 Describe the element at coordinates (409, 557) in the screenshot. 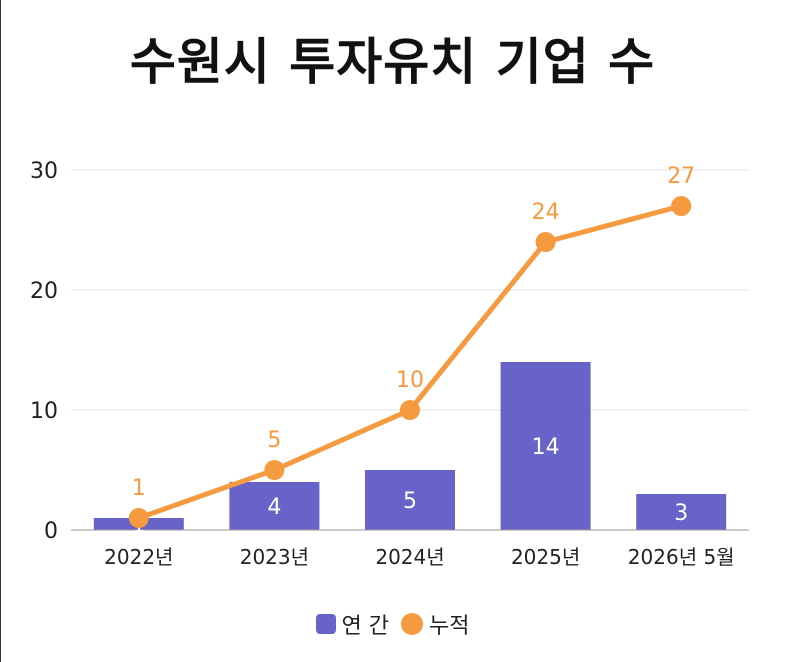

I see `x-tick-label: 2024년` at that location.